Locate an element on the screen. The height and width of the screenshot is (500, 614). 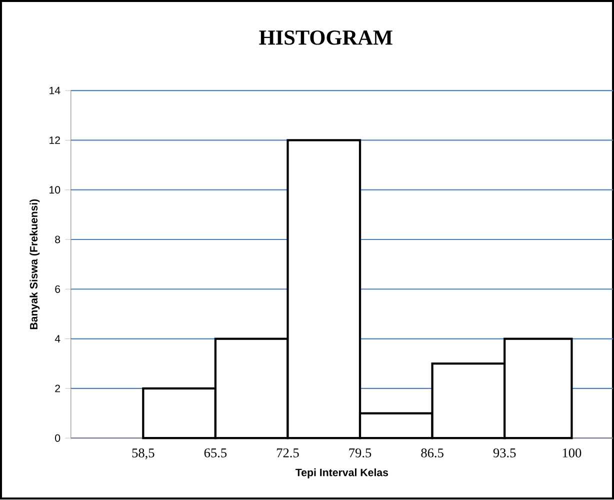
chart-title: HISTOGRAM is located at coordinates (325, 38).